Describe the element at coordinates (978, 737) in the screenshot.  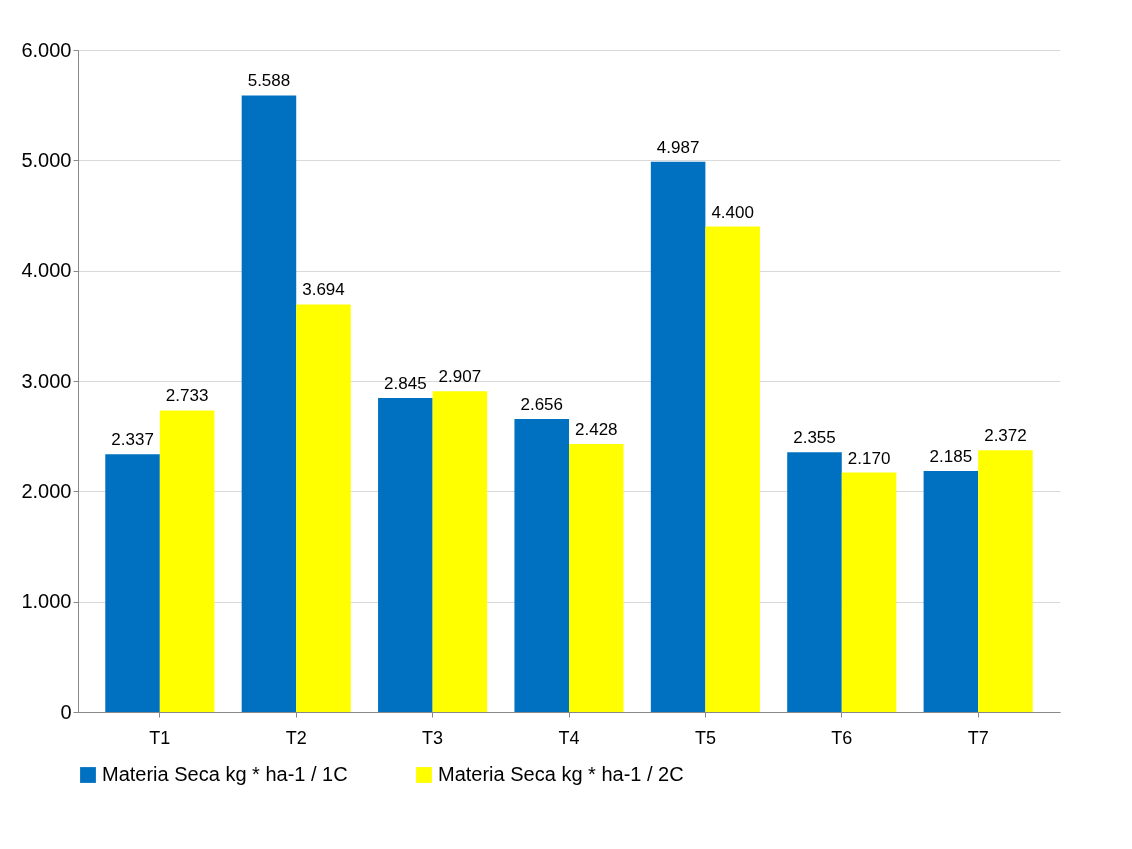
I see `x-tick-label: T7` at that location.